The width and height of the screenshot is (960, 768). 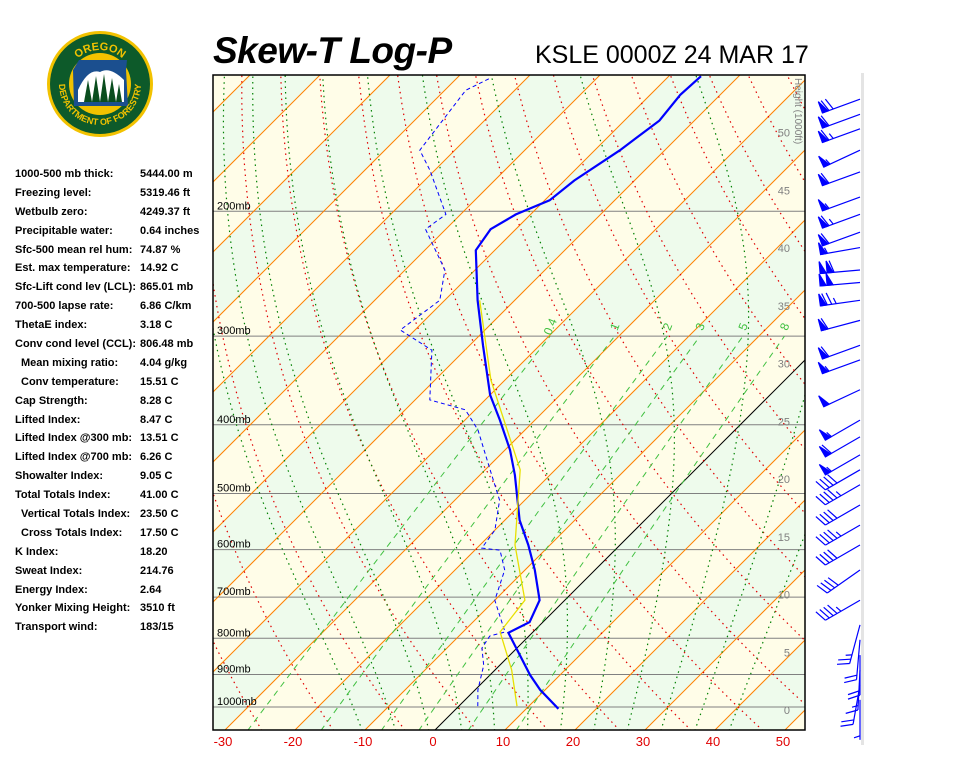 What do you see at coordinates (107, 498) in the screenshot?
I see `index-row: Total Totals Index: 41.00 C` at bounding box center [107, 498].